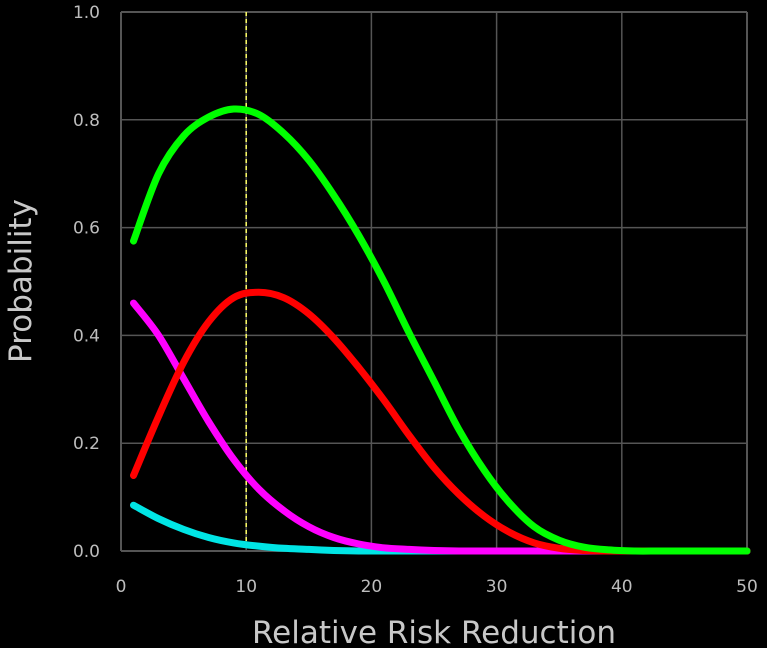 The image size is (767, 648). What do you see at coordinates (372, 587) in the screenshot?
I see `x-tick-label: 20` at bounding box center [372, 587].